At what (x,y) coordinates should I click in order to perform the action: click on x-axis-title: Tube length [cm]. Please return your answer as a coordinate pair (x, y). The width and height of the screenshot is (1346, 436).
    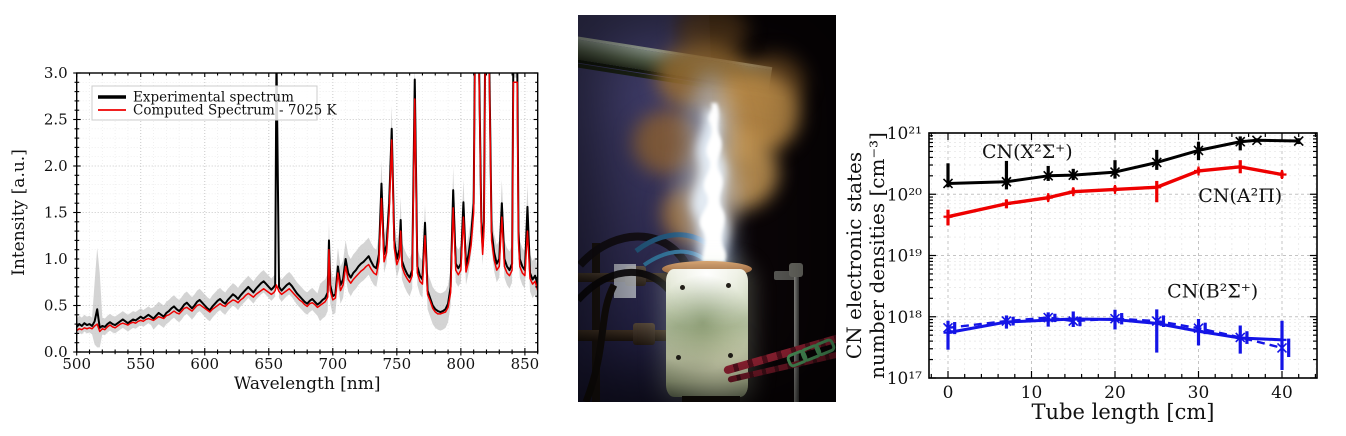
    Looking at the image, I should click on (1123, 412).